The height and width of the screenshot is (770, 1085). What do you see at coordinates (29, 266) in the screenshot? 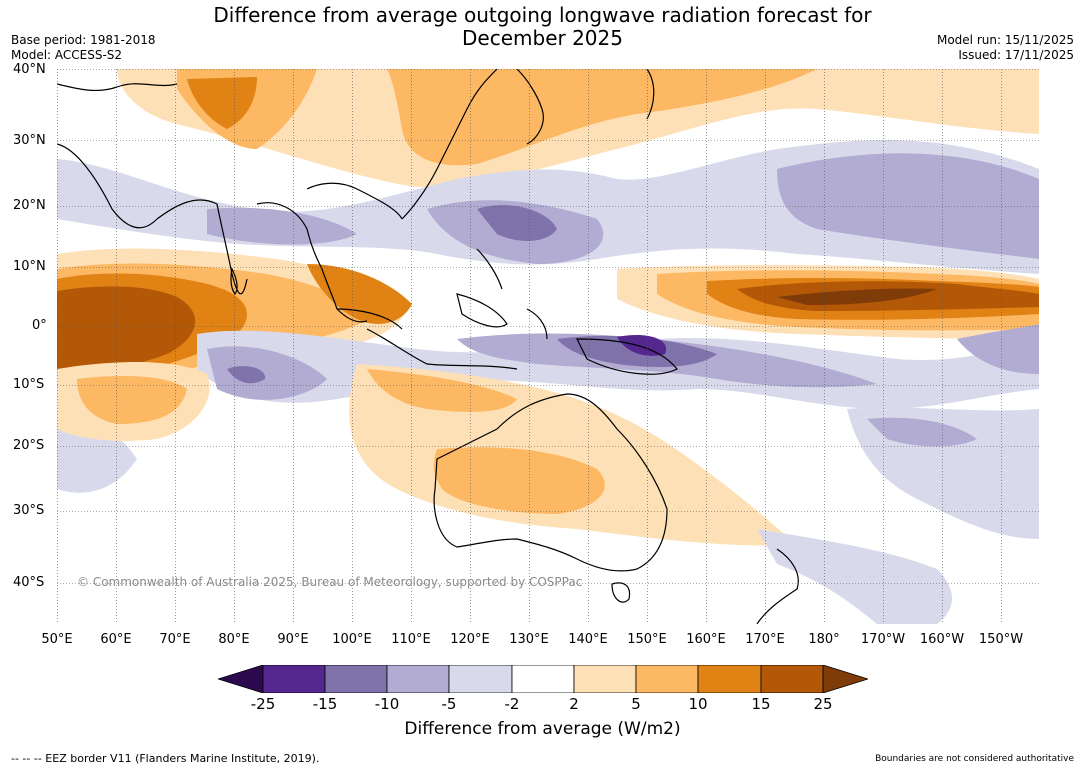
I see `lat-label: 10°N` at bounding box center [29, 266].